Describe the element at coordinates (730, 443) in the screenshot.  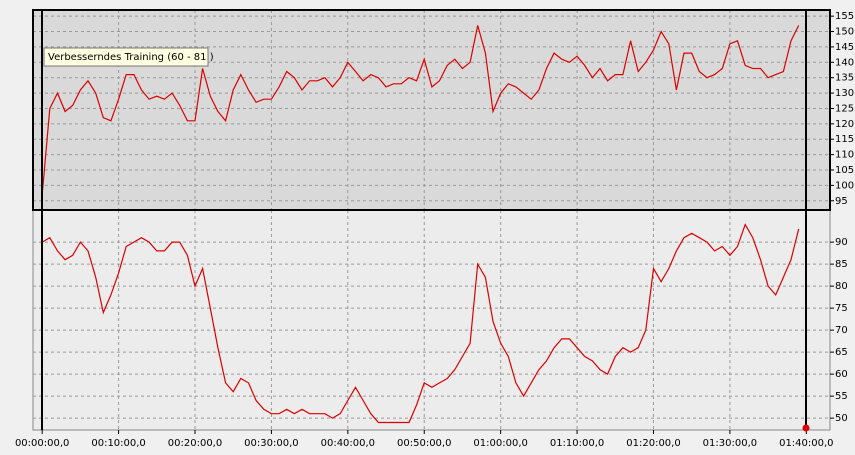
I see `x-tick-label: 01:30:00,0` at that location.